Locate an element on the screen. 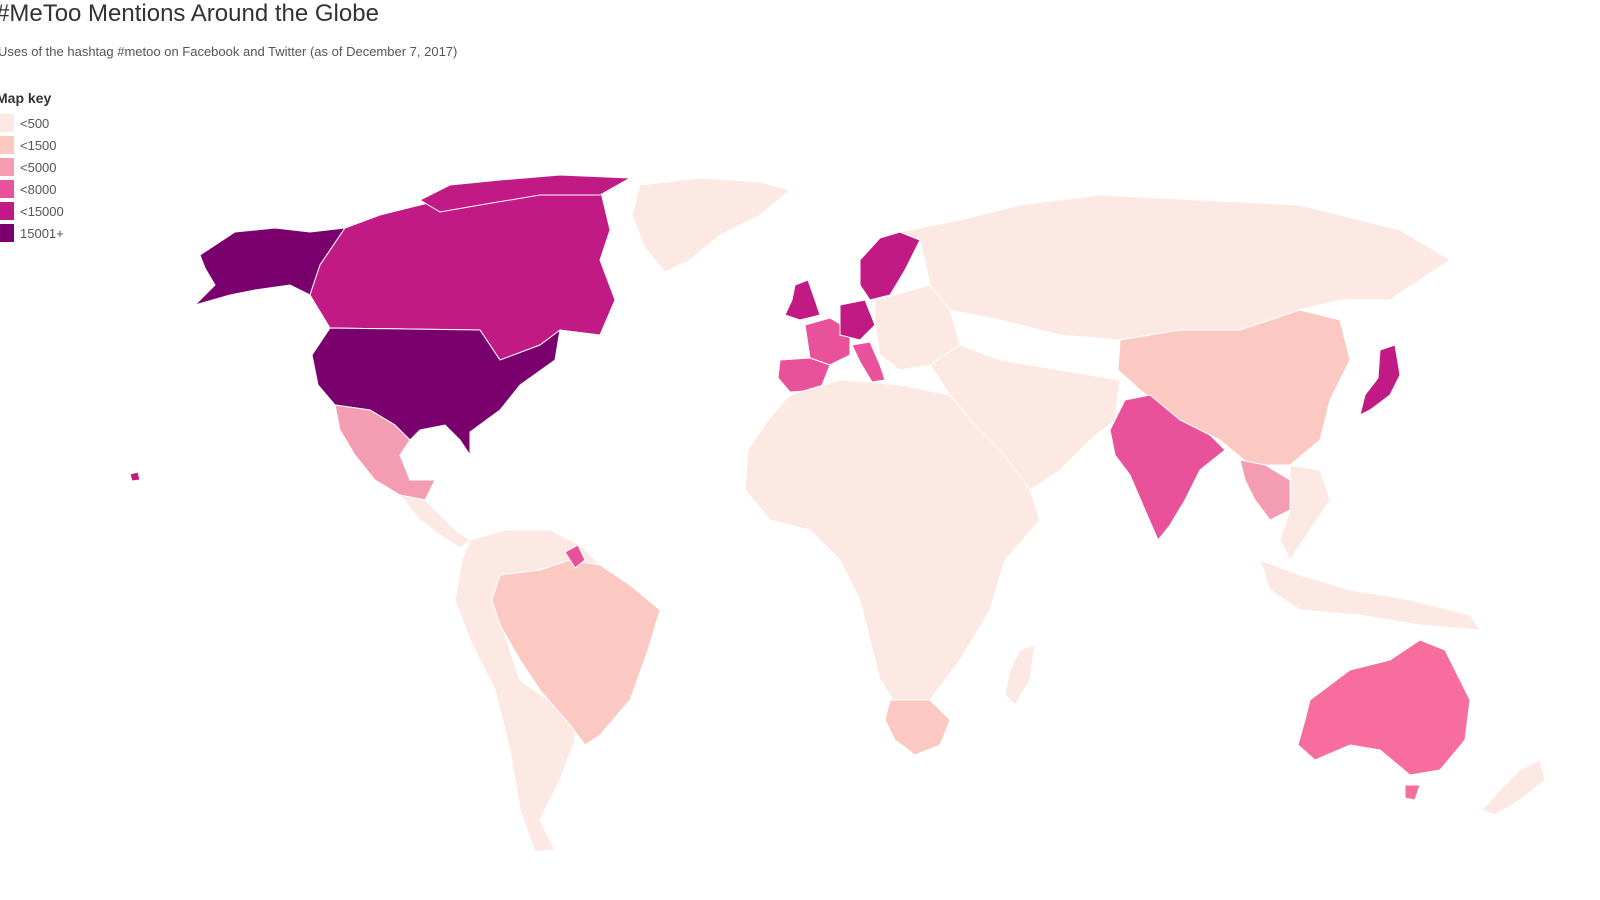 This screenshot has height=900, width=1600. region-japan is located at coordinates (1380, 380).